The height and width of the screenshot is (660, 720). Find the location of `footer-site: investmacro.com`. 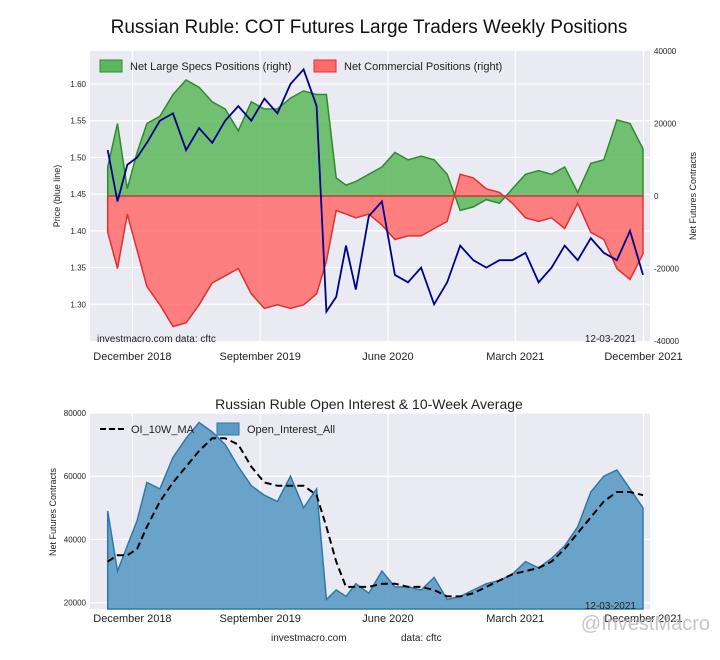

footer-site: investmacro.com is located at coordinates (309, 638).